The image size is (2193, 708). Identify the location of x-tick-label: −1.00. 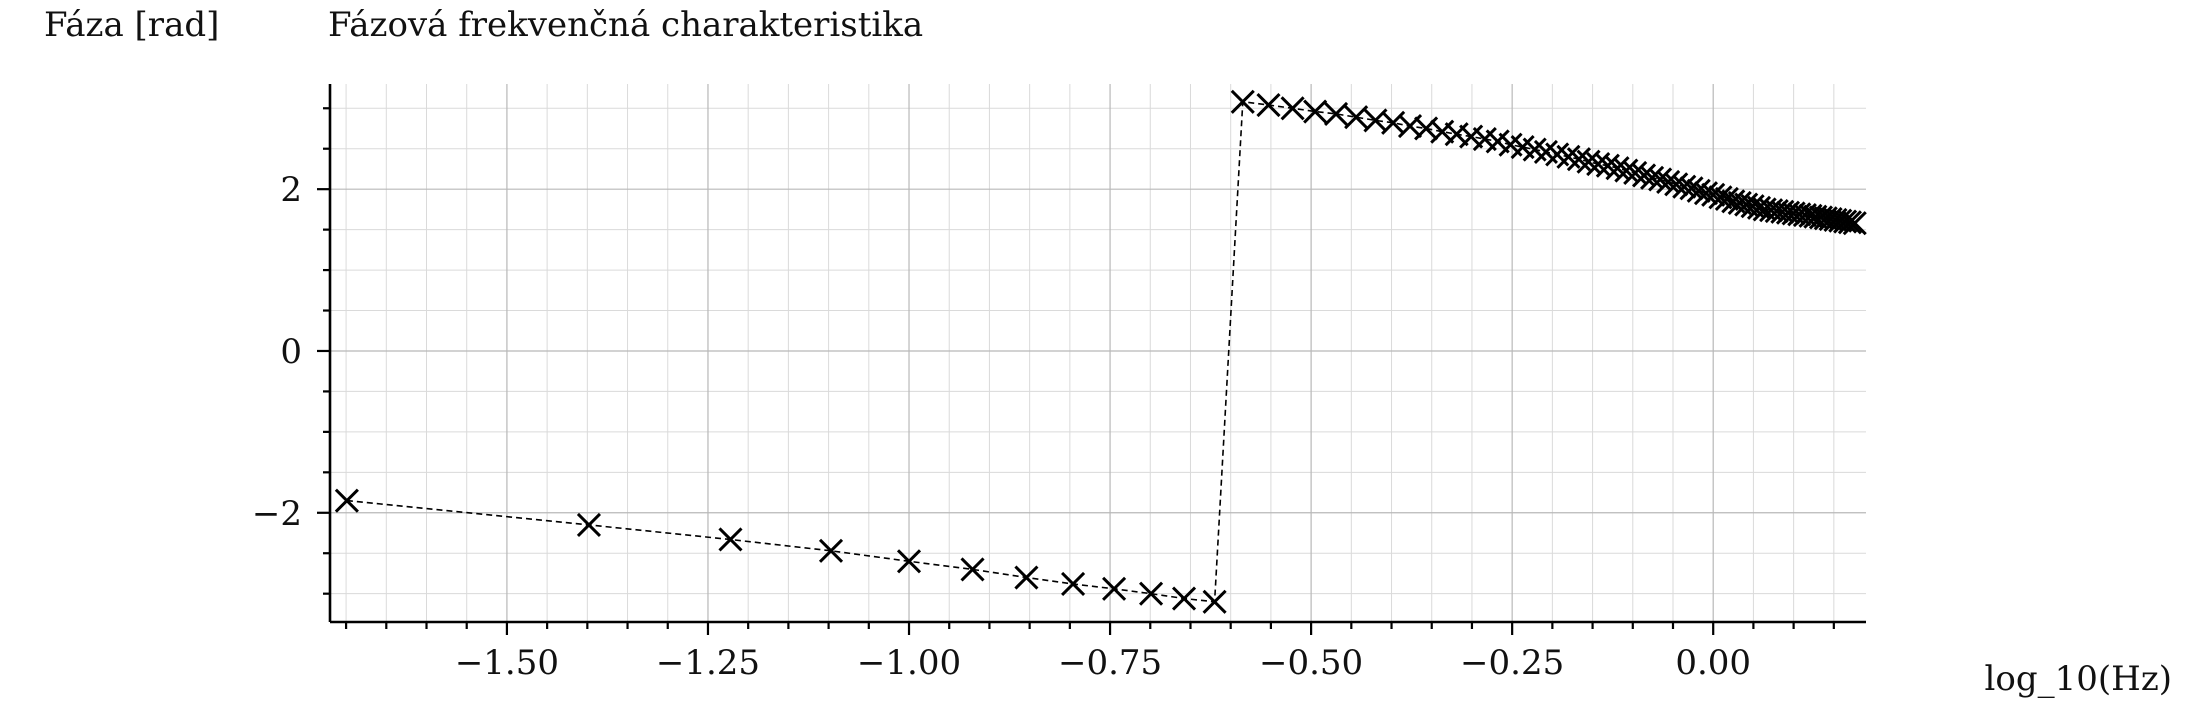
(909, 663).